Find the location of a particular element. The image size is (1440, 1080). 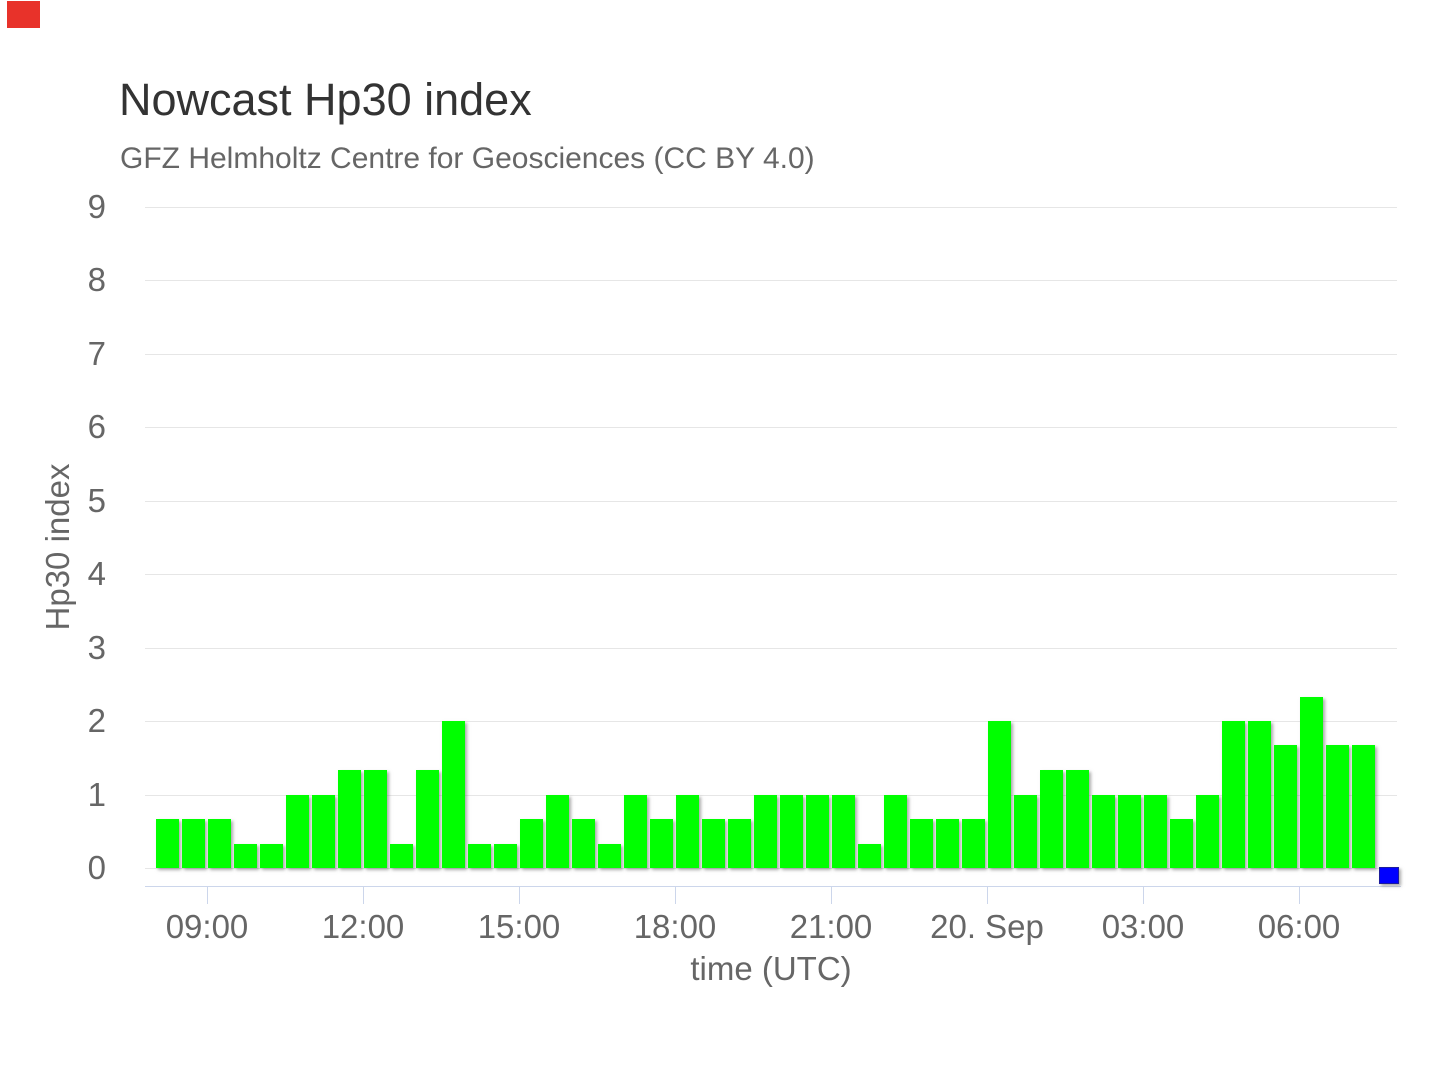

x-tick-label: 06:00 is located at coordinates (1299, 926).